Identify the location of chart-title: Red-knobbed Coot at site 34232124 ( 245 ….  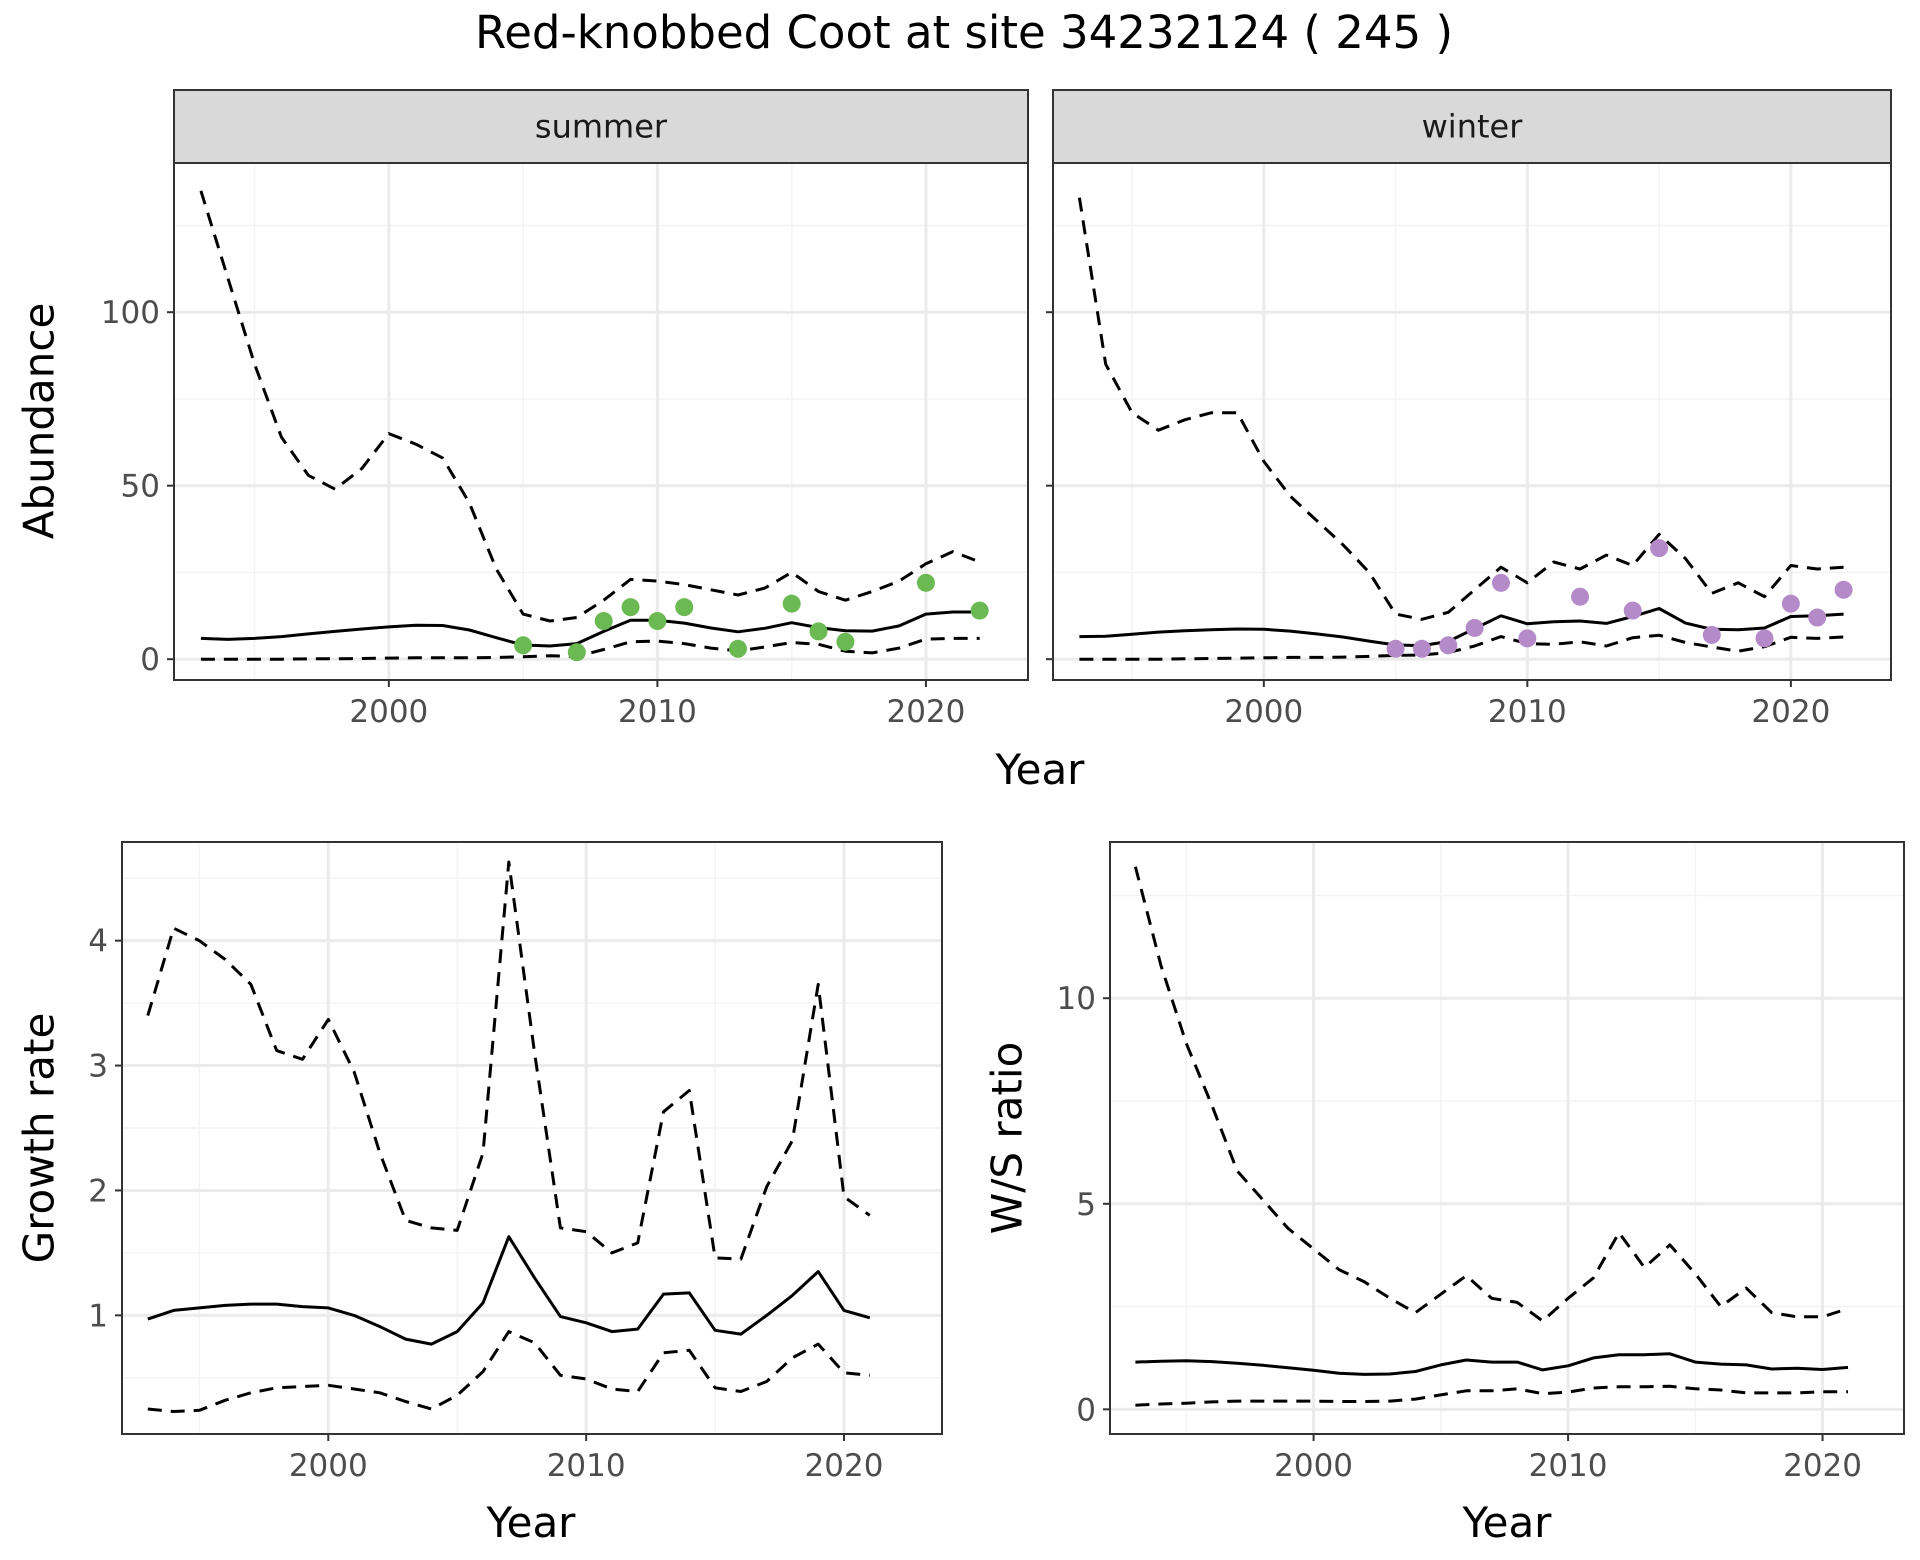
(964, 32).